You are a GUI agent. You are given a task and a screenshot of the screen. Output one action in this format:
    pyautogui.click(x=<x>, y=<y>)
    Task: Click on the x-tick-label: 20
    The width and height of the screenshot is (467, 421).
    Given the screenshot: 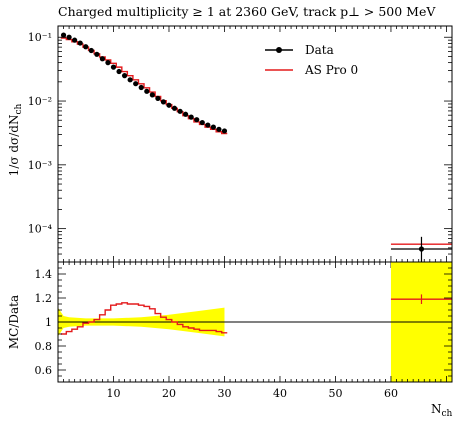 What is the action you would take?
    pyautogui.click(x=169, y=393)
    